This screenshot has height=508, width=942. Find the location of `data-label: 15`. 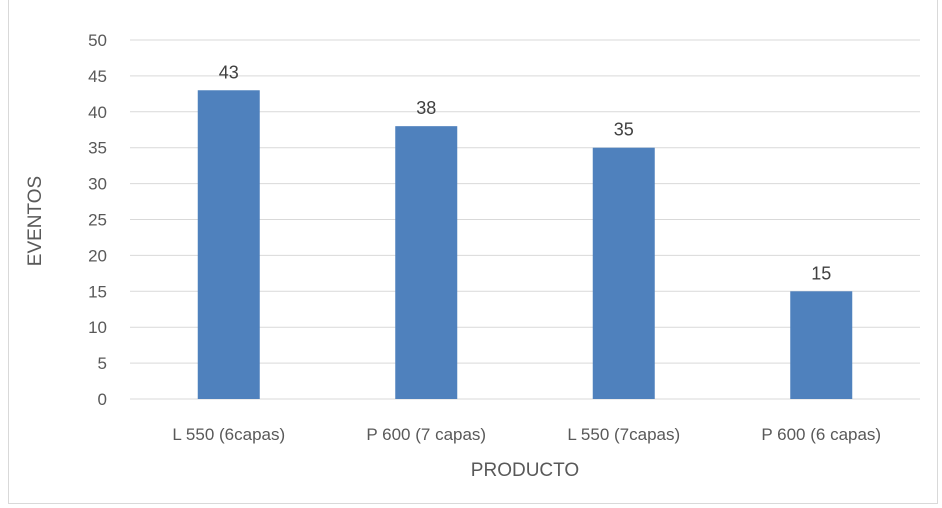

data-label: 15 is located at coordinates (821, 273).